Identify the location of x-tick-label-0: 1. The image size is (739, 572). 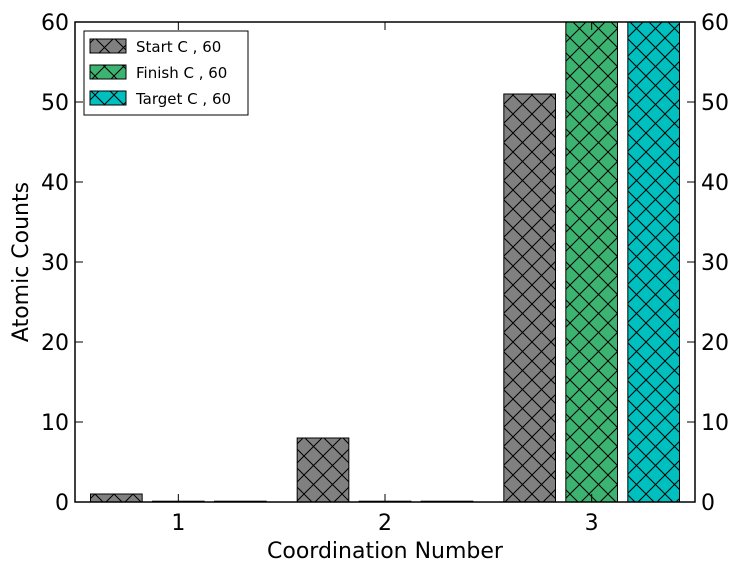
(178, 523).